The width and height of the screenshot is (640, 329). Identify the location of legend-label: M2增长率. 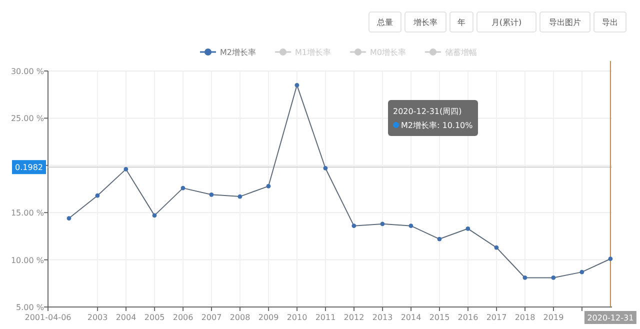
(238, 52).